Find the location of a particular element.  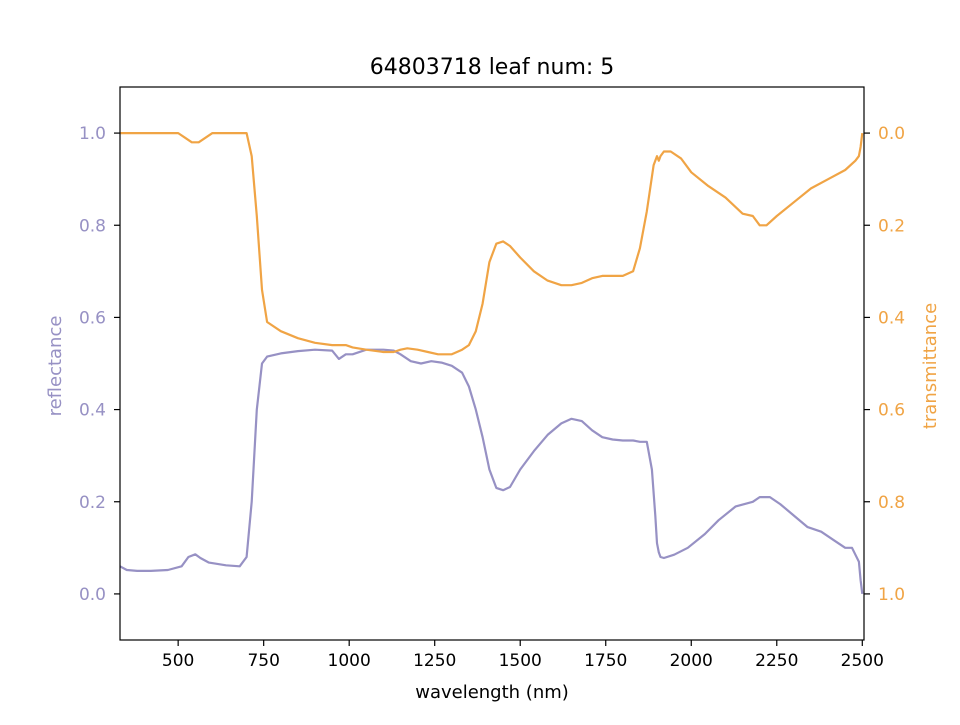

x-tick-label: 1750 is located at coordinates (605, 661).